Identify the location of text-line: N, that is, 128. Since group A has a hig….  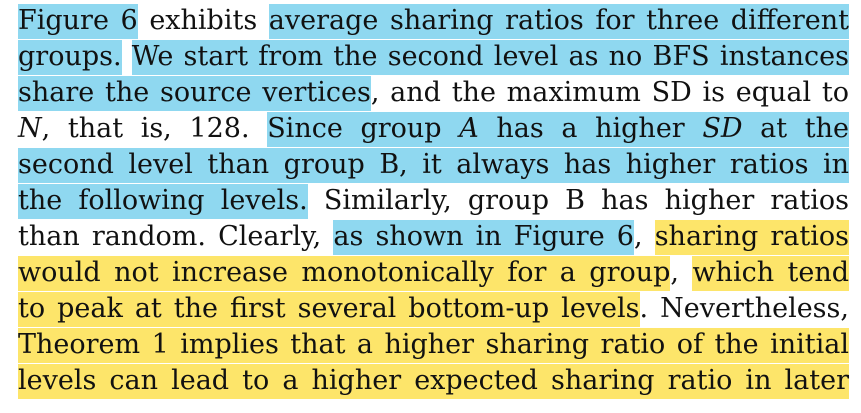
(433, 129).